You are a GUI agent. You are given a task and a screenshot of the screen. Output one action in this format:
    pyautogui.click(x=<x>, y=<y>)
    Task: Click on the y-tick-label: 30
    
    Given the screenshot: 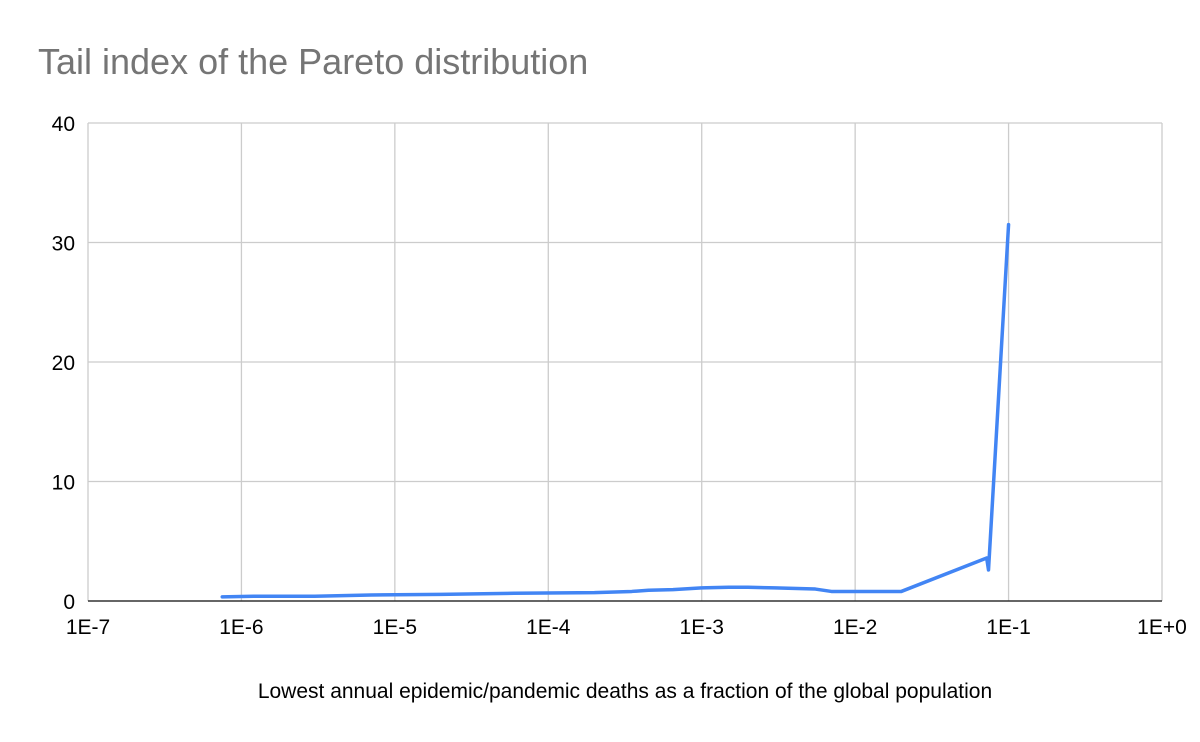 What is the action you would take?
    pyautogui.click(x=63, y=244)
    